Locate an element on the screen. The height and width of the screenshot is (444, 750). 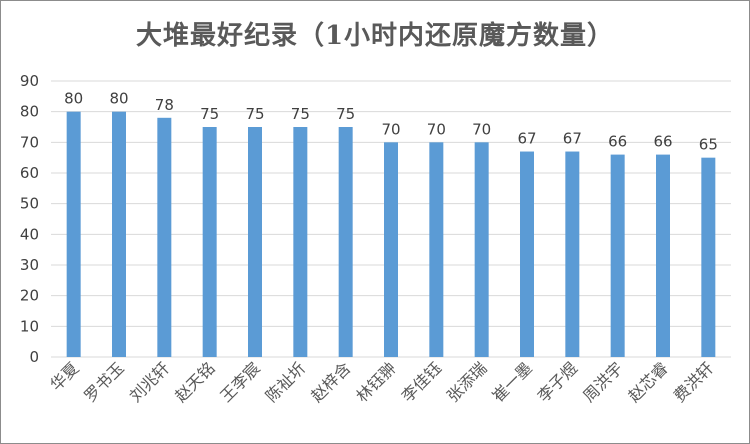
x-category-label: 罗书玉 is located at coordinates (103, 381).